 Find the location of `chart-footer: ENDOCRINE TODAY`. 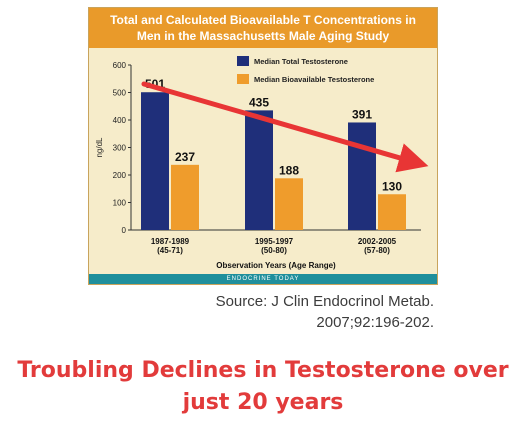

chart-footer: ENDOCRINE TODAY is located at coordinates (263, 279).